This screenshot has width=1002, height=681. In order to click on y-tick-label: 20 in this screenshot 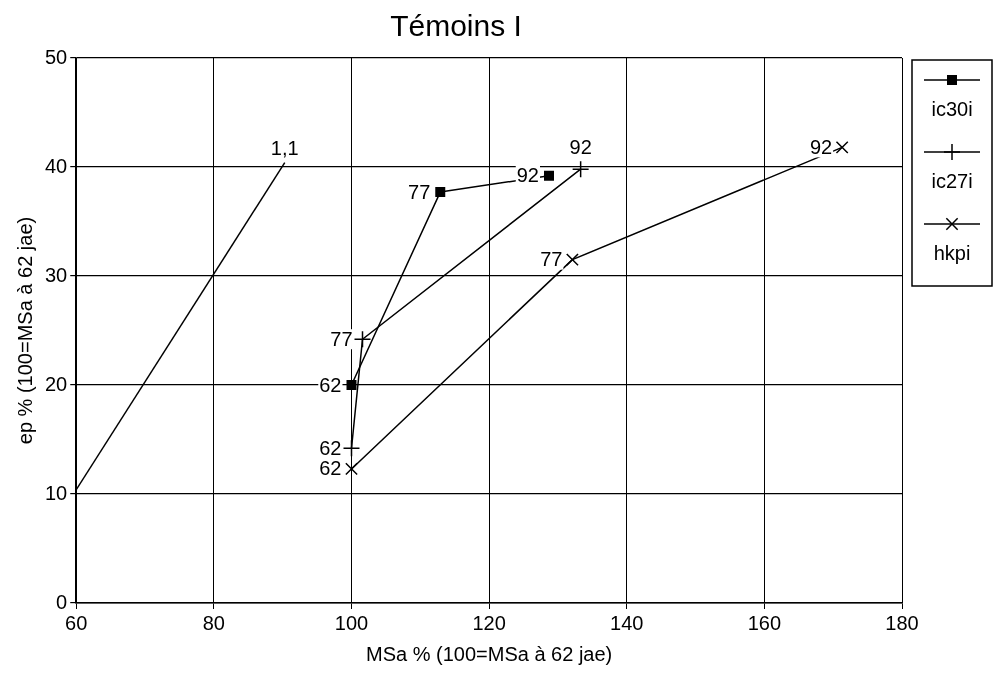, I will do `click(56, 383)`.